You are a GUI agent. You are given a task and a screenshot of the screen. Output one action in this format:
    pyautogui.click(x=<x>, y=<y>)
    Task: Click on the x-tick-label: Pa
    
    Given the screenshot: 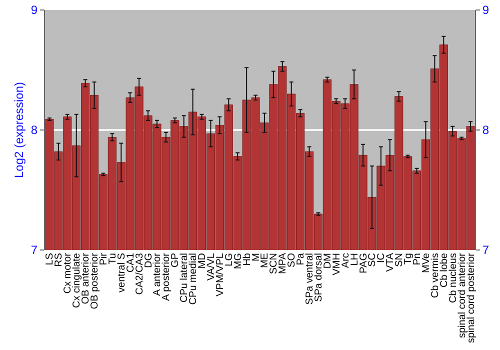 What is the action you would take?
    pyautogui.click(x=301, y=259)
    